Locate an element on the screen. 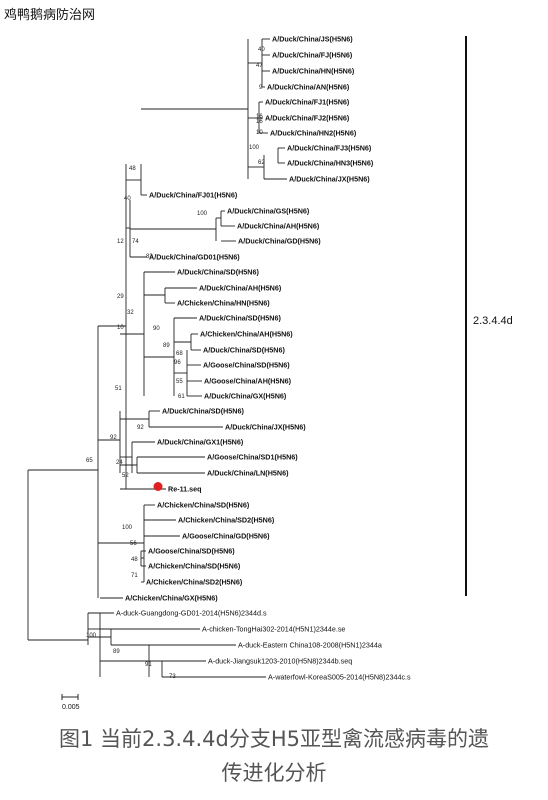 Image resolution: width=548 pixels, height=800 pixels. taxon-label: A/Duck/China/HN2(H5N6) is located at coordinates (313, 133).